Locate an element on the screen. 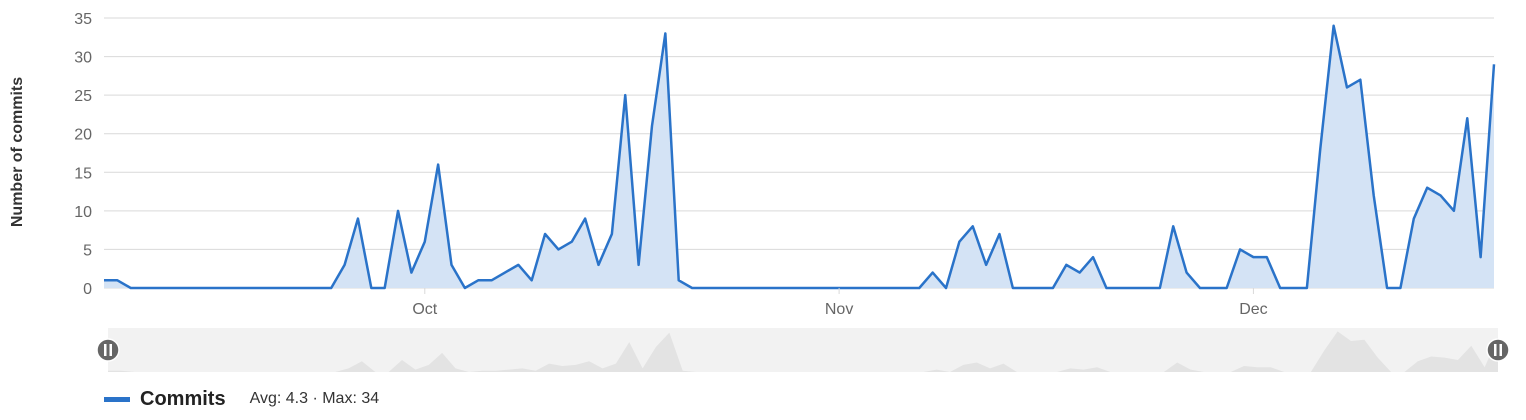  x-tick-label-nov: Nov is located at coordinates (839, 309).